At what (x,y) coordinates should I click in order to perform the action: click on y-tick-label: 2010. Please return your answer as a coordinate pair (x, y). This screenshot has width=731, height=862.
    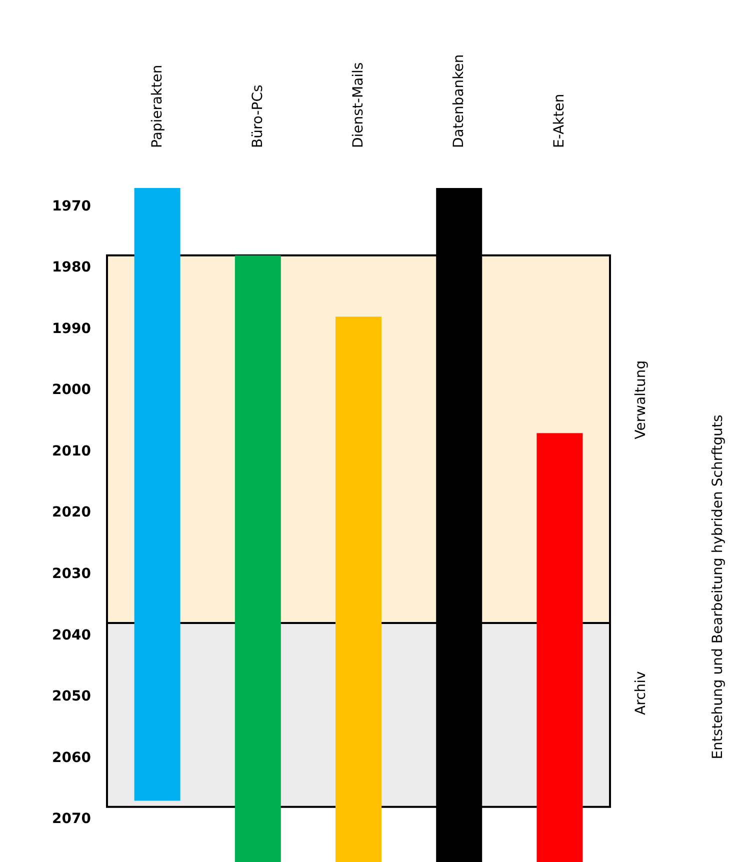
    Looking at the image, I should click on (72, 451).